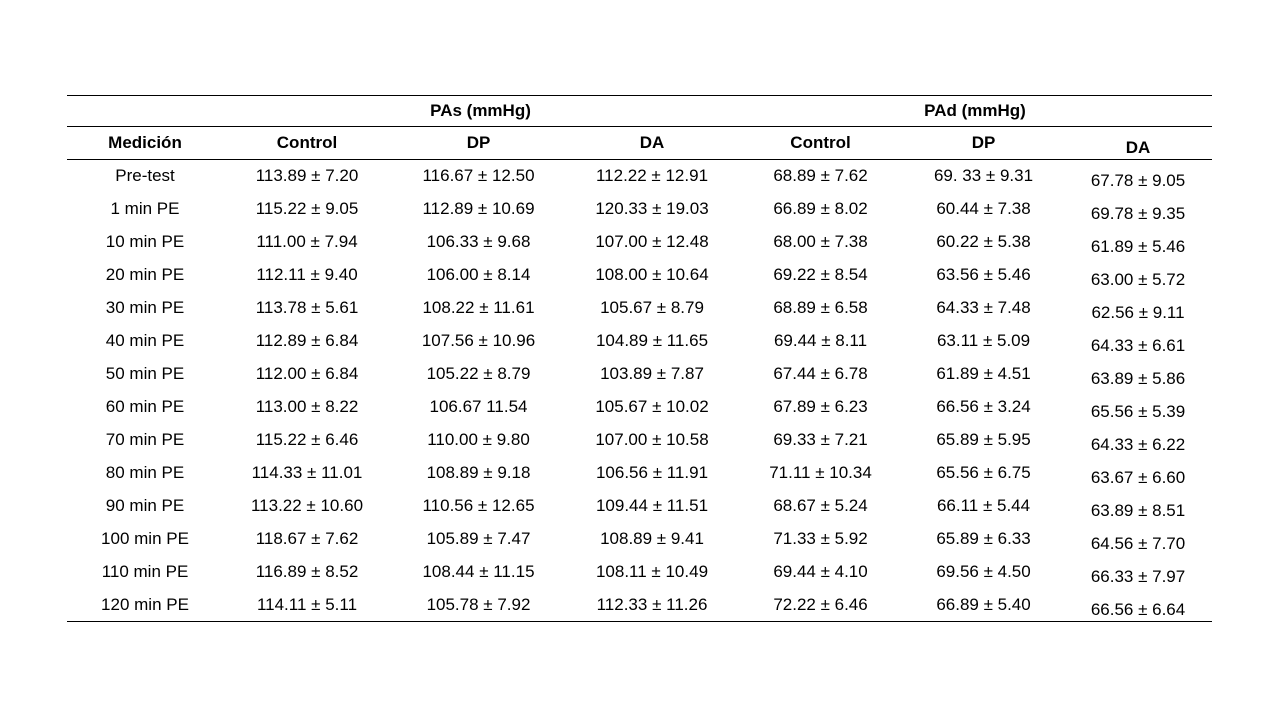  I want to click on column-header-row: Medición Control DP DA Control DP DA, so click(640, 143).